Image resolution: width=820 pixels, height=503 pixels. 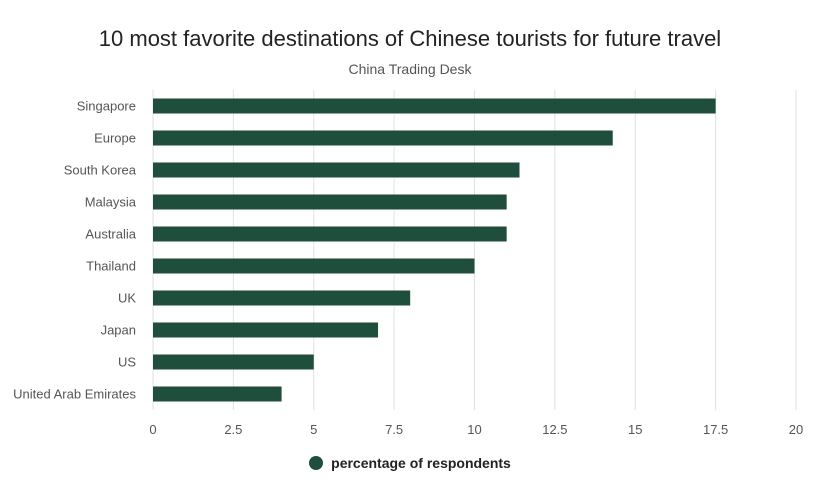 I want to click on x-tick-label: 7.5, so click(x=394, y=429).